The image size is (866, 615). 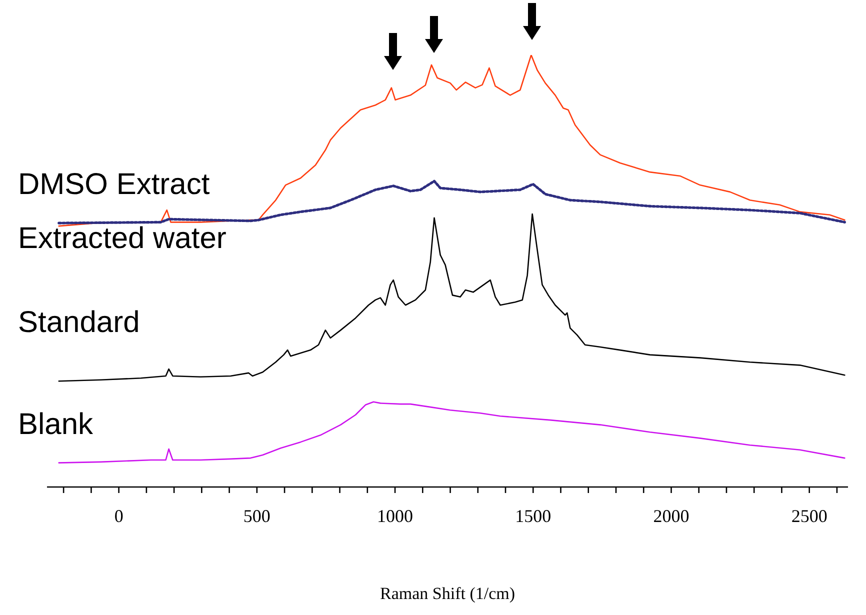 I want to click on x-tick-label: 2500, so click(x=809, y=516).